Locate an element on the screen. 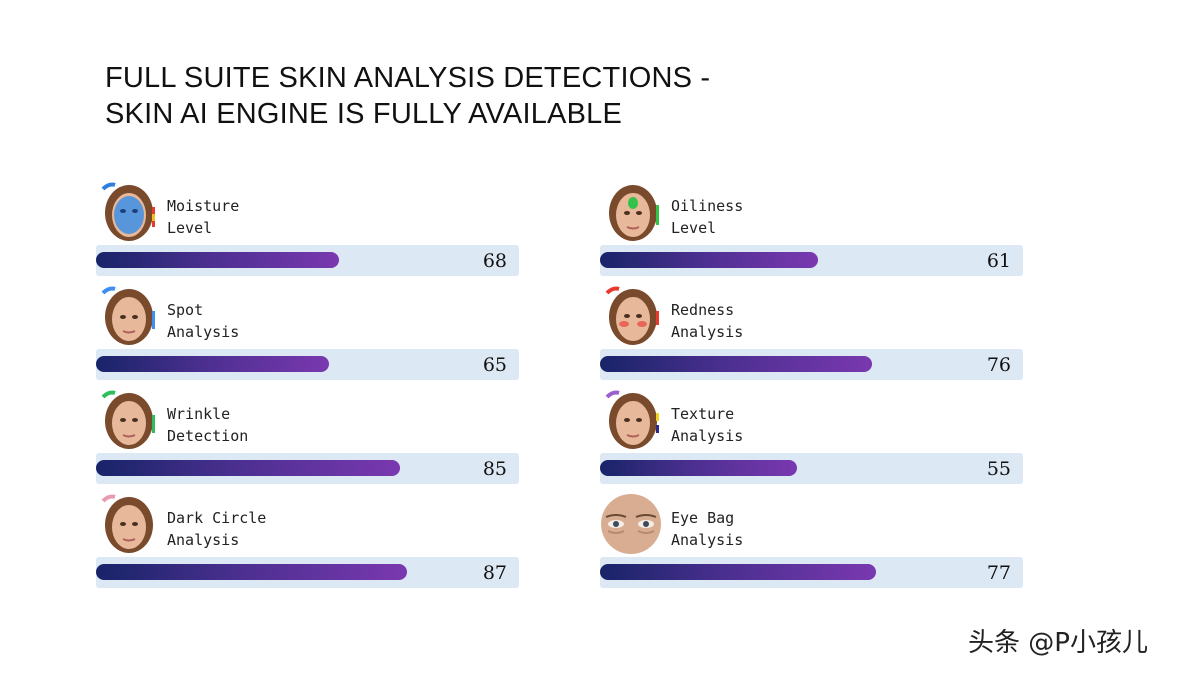  score-bar-track: 68 is located at coordinates (307, 260).